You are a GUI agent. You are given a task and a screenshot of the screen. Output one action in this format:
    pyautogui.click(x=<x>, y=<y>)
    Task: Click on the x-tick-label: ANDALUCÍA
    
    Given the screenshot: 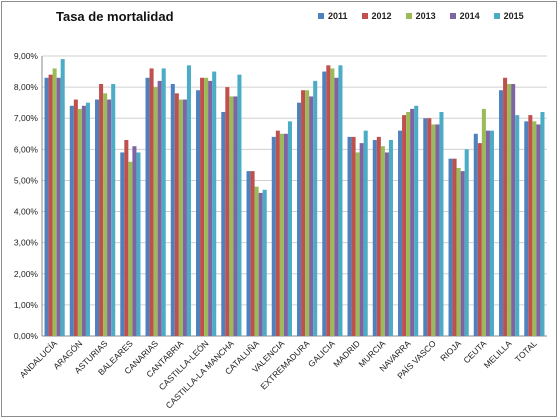 What is the action you would take?
    pyautogui.click(x=39, y=359)
    